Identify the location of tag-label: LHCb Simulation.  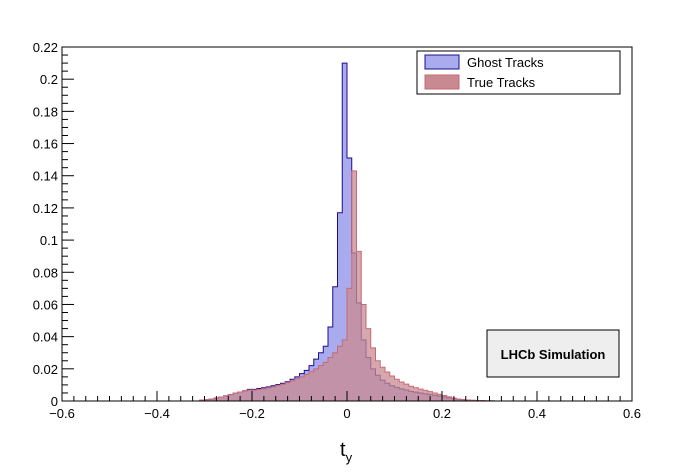
(553, 354).